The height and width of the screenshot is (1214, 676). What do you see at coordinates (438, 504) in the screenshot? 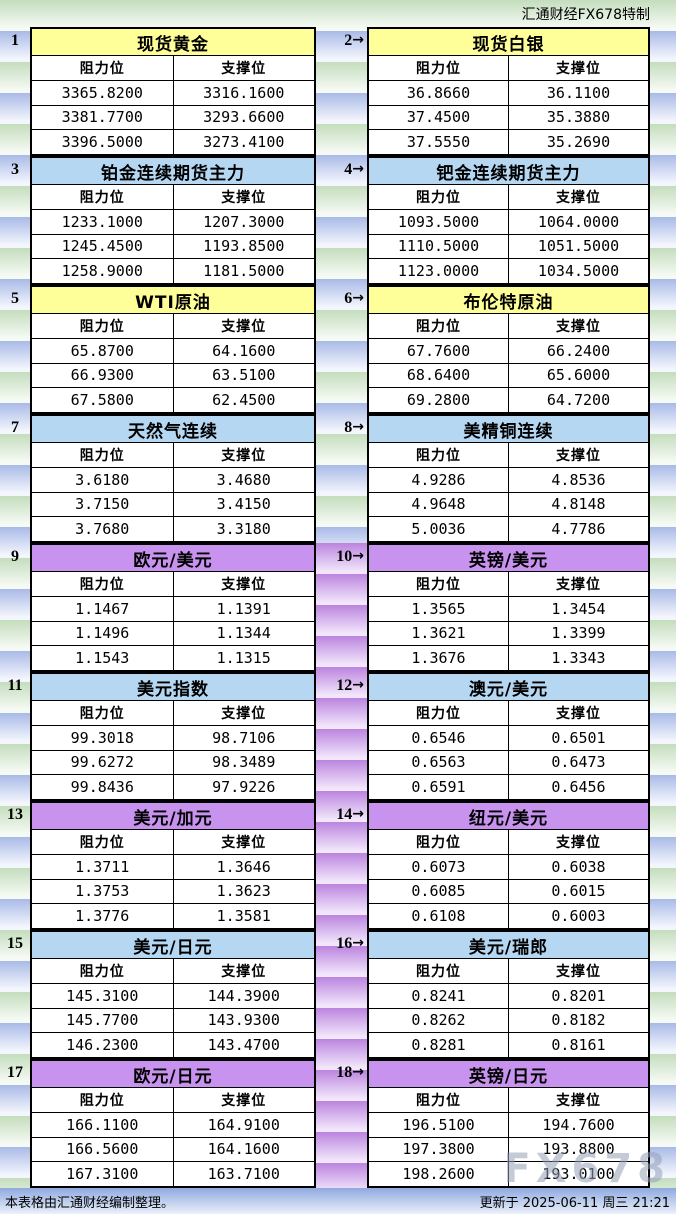
I see `resistance-value: 4.9648` at bounding box center [438, 504].